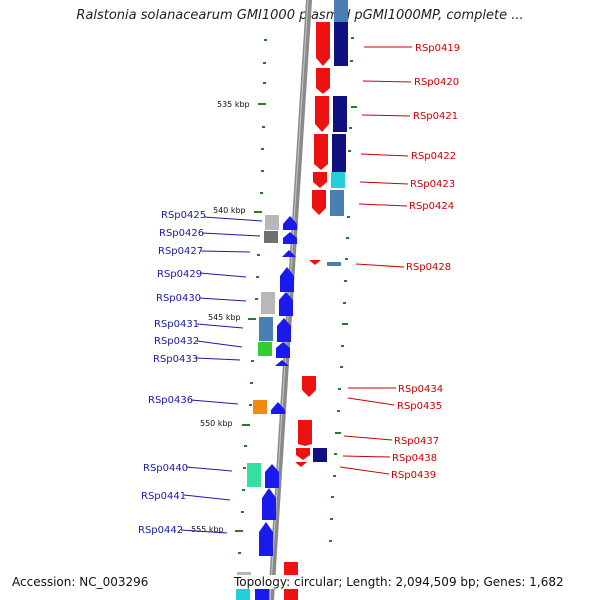 This screenshot has width=600, height=600. Describe the element at coordinates (375, 260) in the screenshot. I see `right-leaders` at that location.